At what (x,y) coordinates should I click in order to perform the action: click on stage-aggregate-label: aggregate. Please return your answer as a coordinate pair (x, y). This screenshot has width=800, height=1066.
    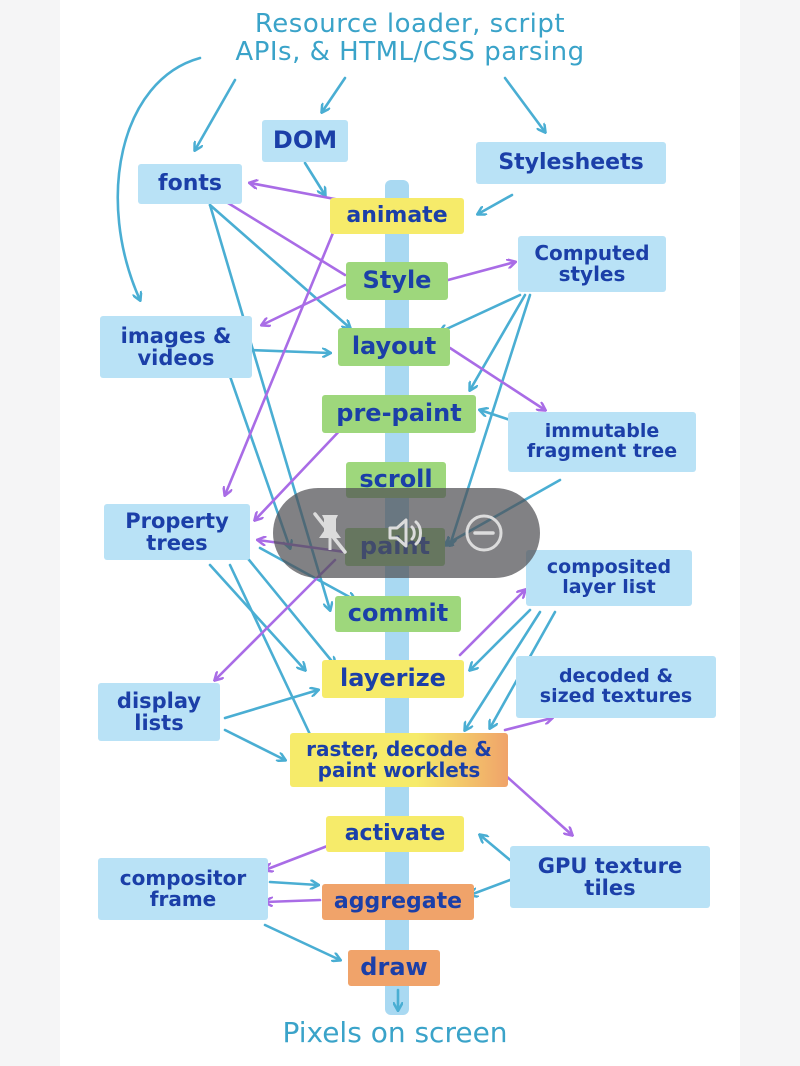
    Looking at the image, I should click on (398, 902).